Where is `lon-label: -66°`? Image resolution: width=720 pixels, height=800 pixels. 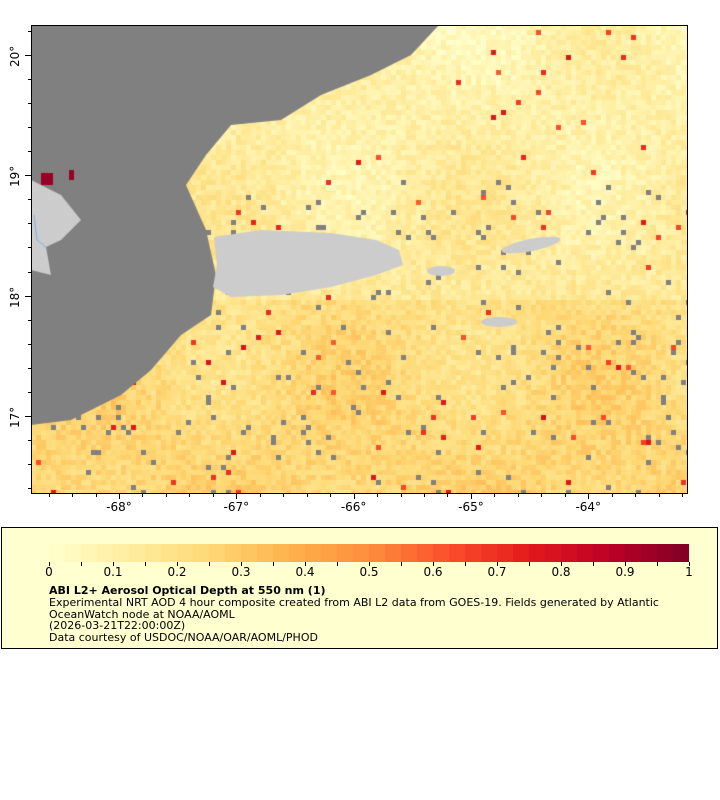 lon-label: -66° is located at coordinates (353, 507).